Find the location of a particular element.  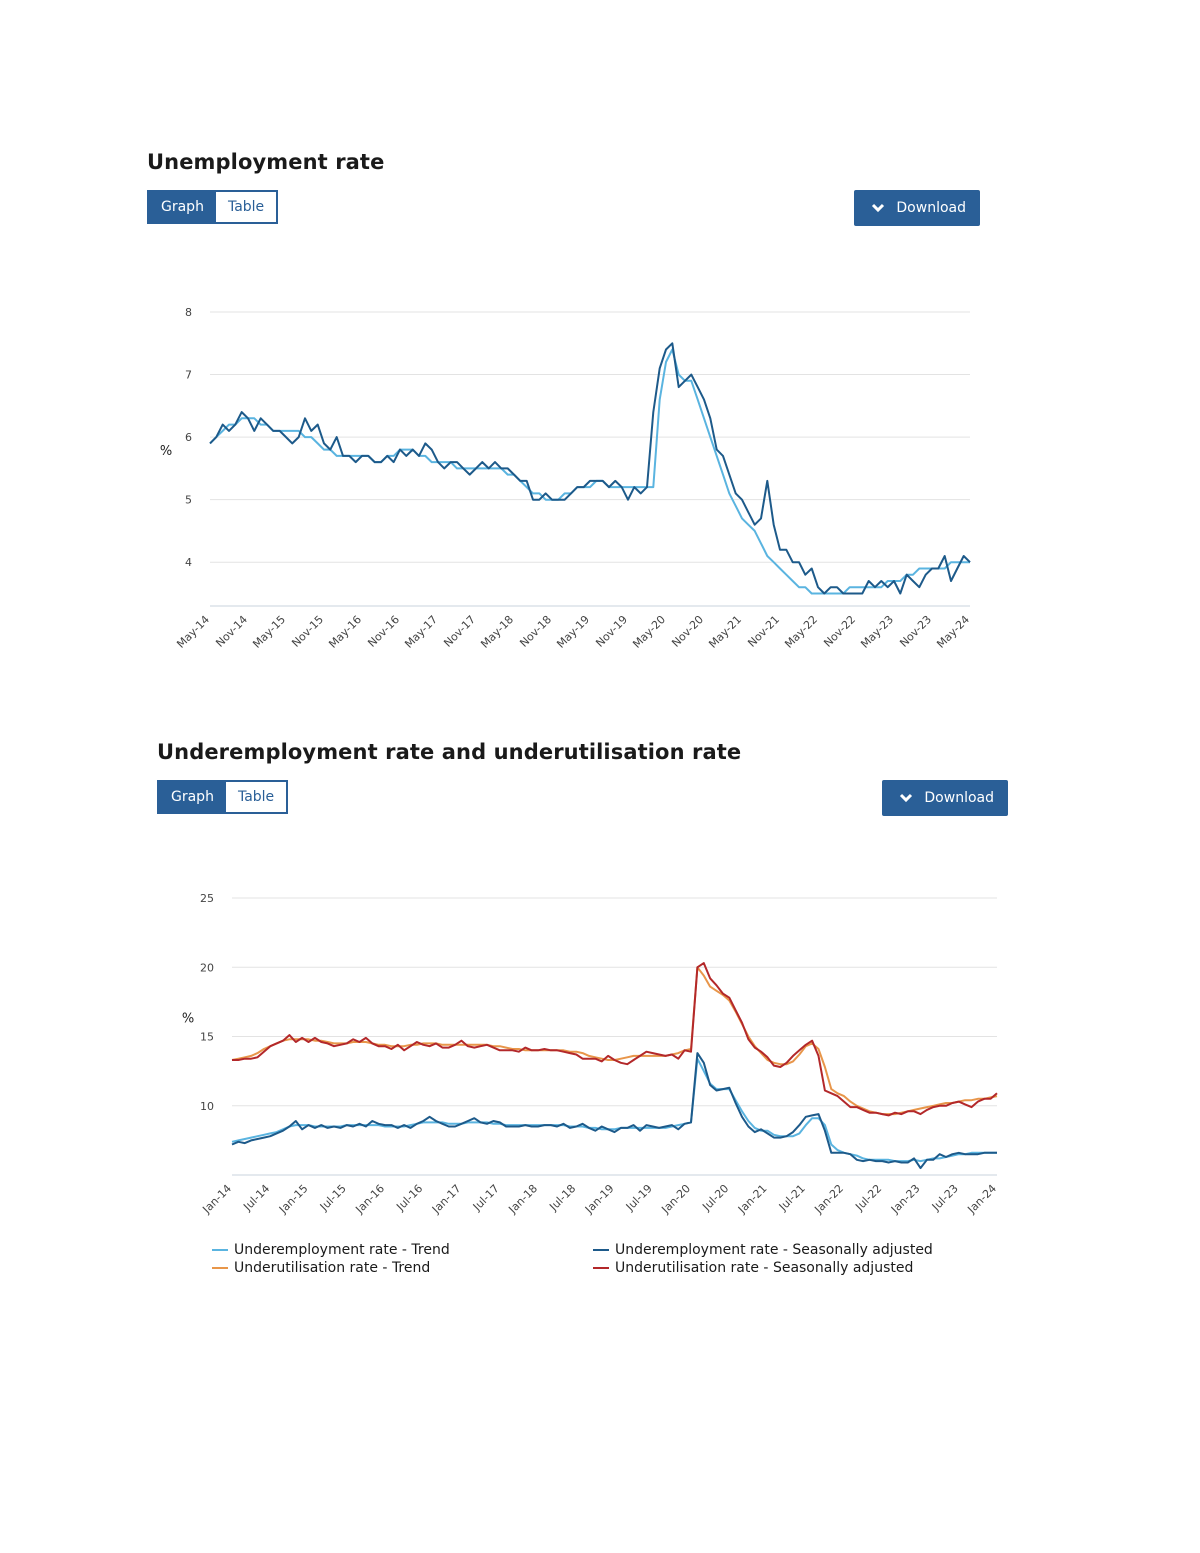

y-tick-label: 5 is located at coordinates (188, 500).